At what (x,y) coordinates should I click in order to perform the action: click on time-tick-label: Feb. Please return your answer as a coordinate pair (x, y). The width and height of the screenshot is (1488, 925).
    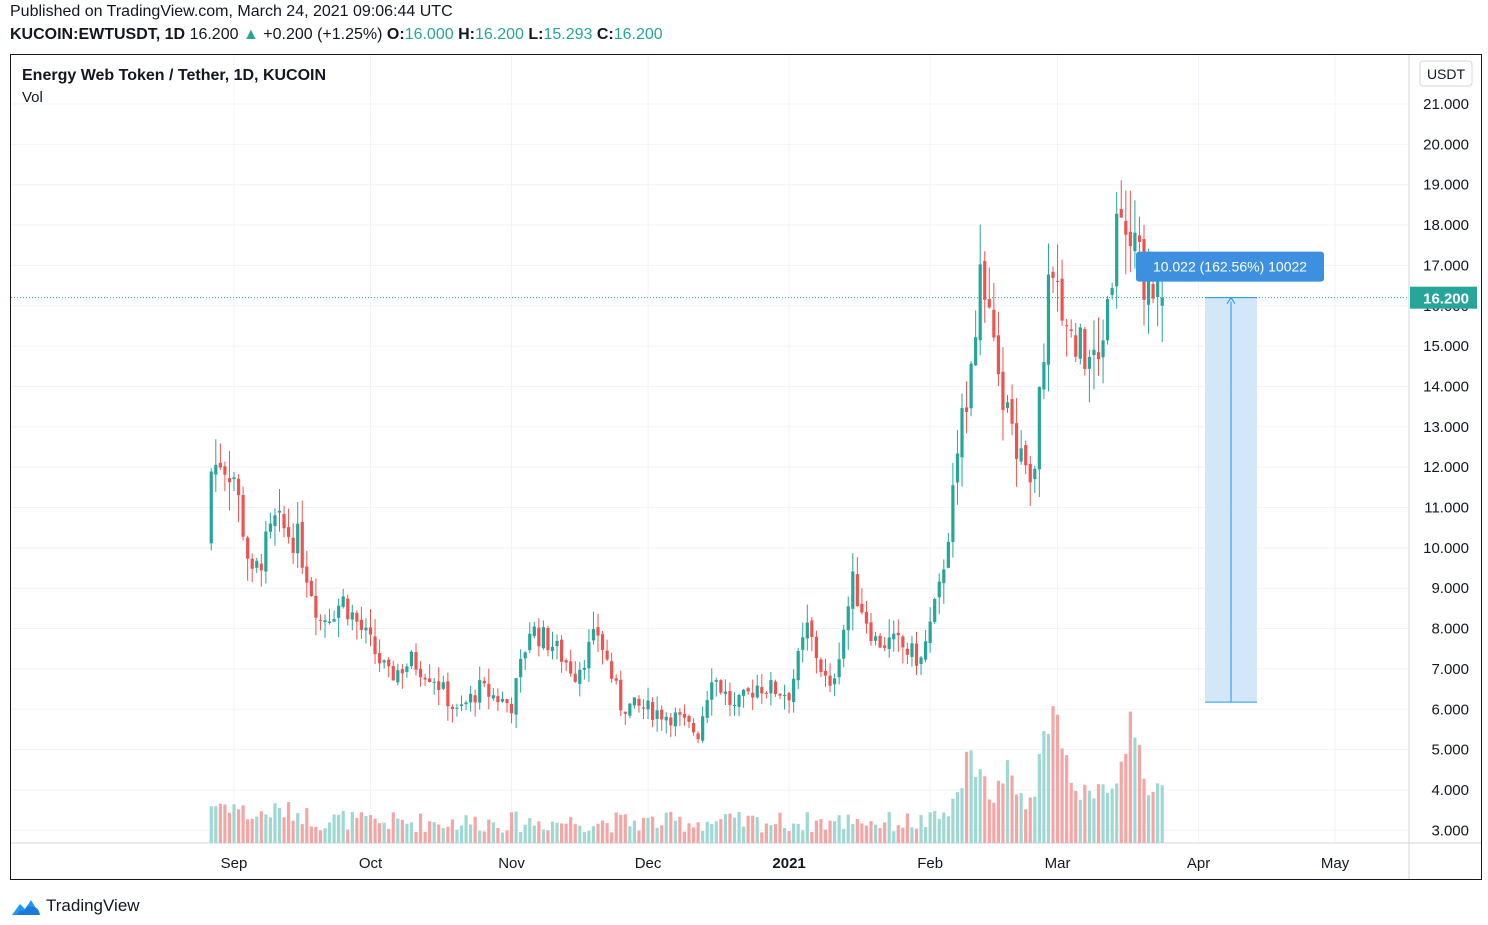
    Looking at the image, I should click on (930, 863).